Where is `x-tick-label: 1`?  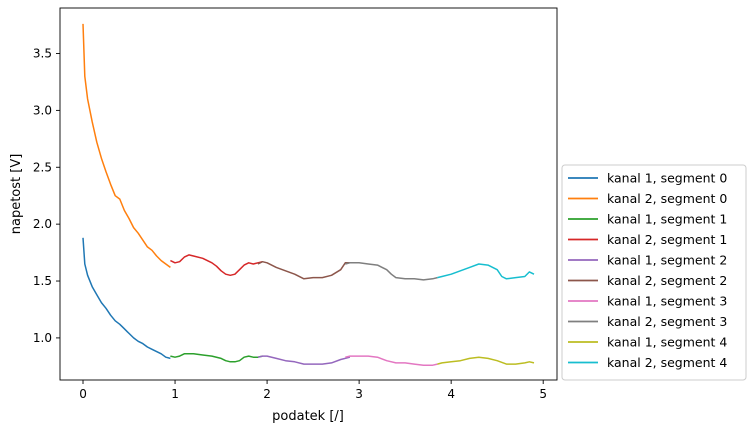
x-tick-label: 1 is located at coordinates (175, 394).